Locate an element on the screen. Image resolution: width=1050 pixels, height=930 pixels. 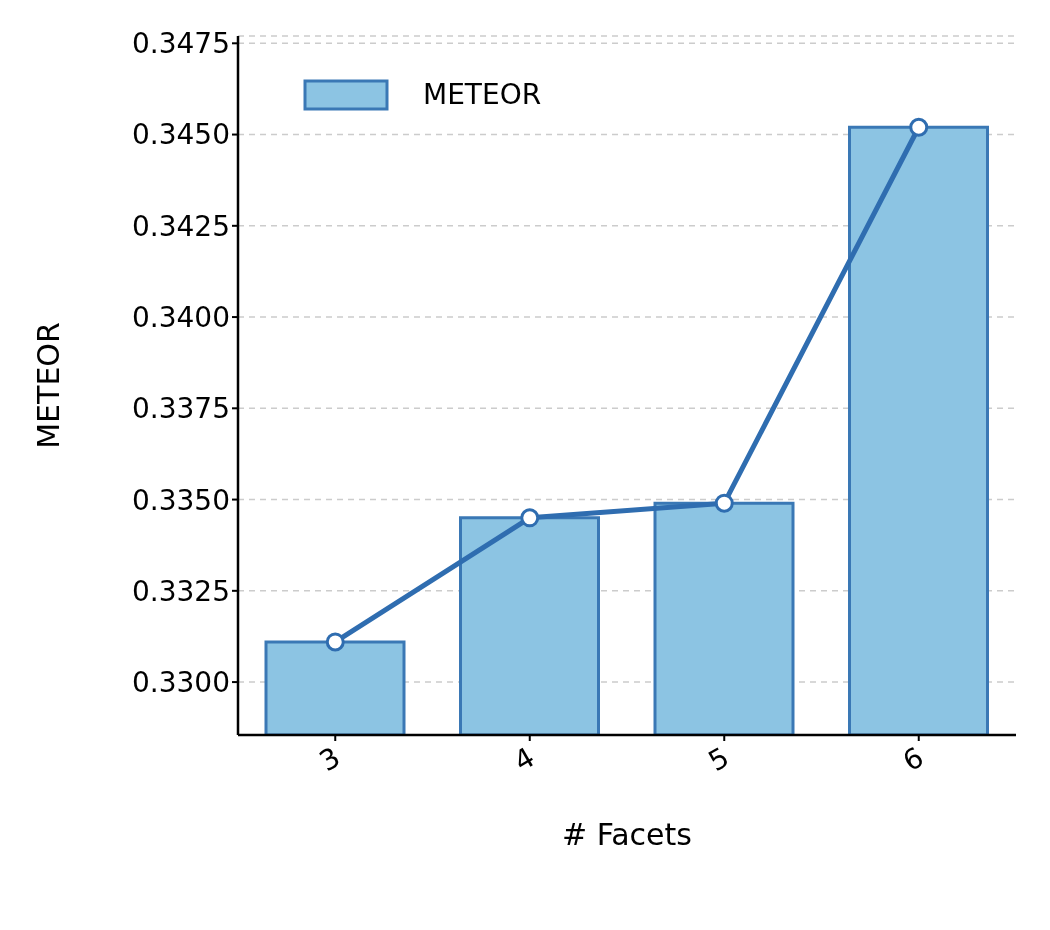
y-axis-title: METEOR is located at coordinates (48, 385).